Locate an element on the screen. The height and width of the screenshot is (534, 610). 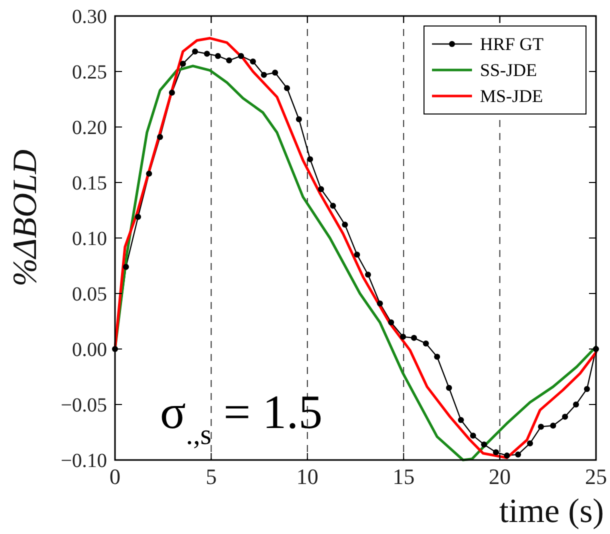
x-tick-label: 15 is located at coordinates (403, 476).